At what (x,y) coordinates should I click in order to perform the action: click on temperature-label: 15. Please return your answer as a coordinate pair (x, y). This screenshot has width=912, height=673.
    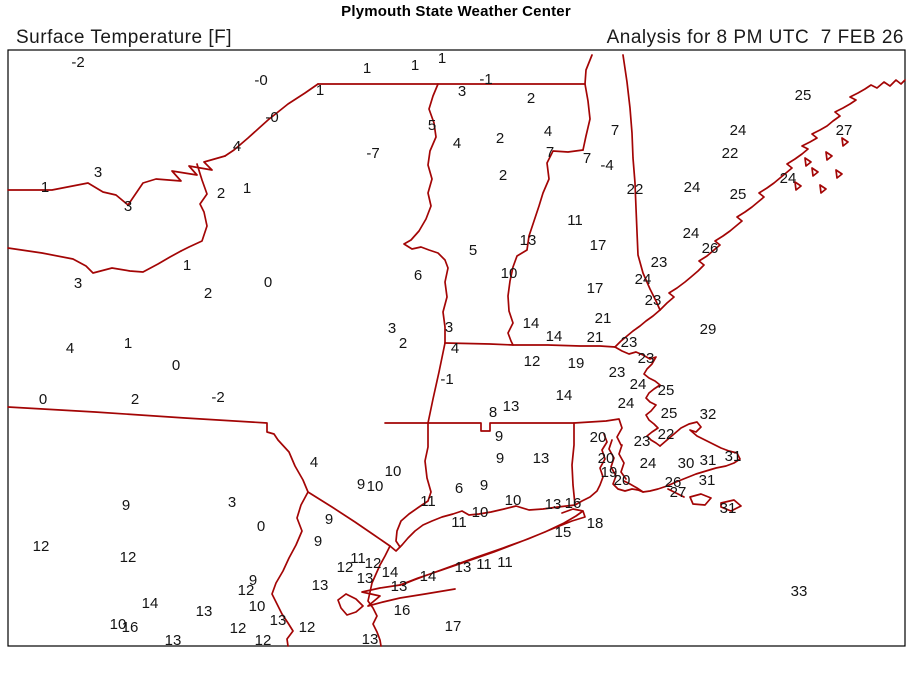
    Looking at the image, I should click on (563, 532).